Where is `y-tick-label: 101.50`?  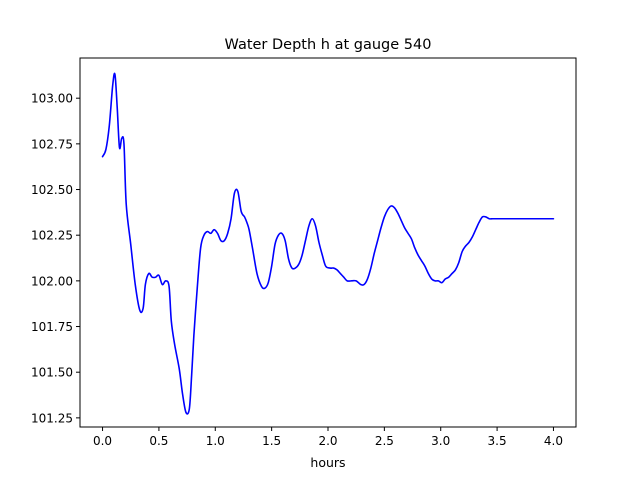 y-tick-label: 101.50 is located at coordinates (52, 373).